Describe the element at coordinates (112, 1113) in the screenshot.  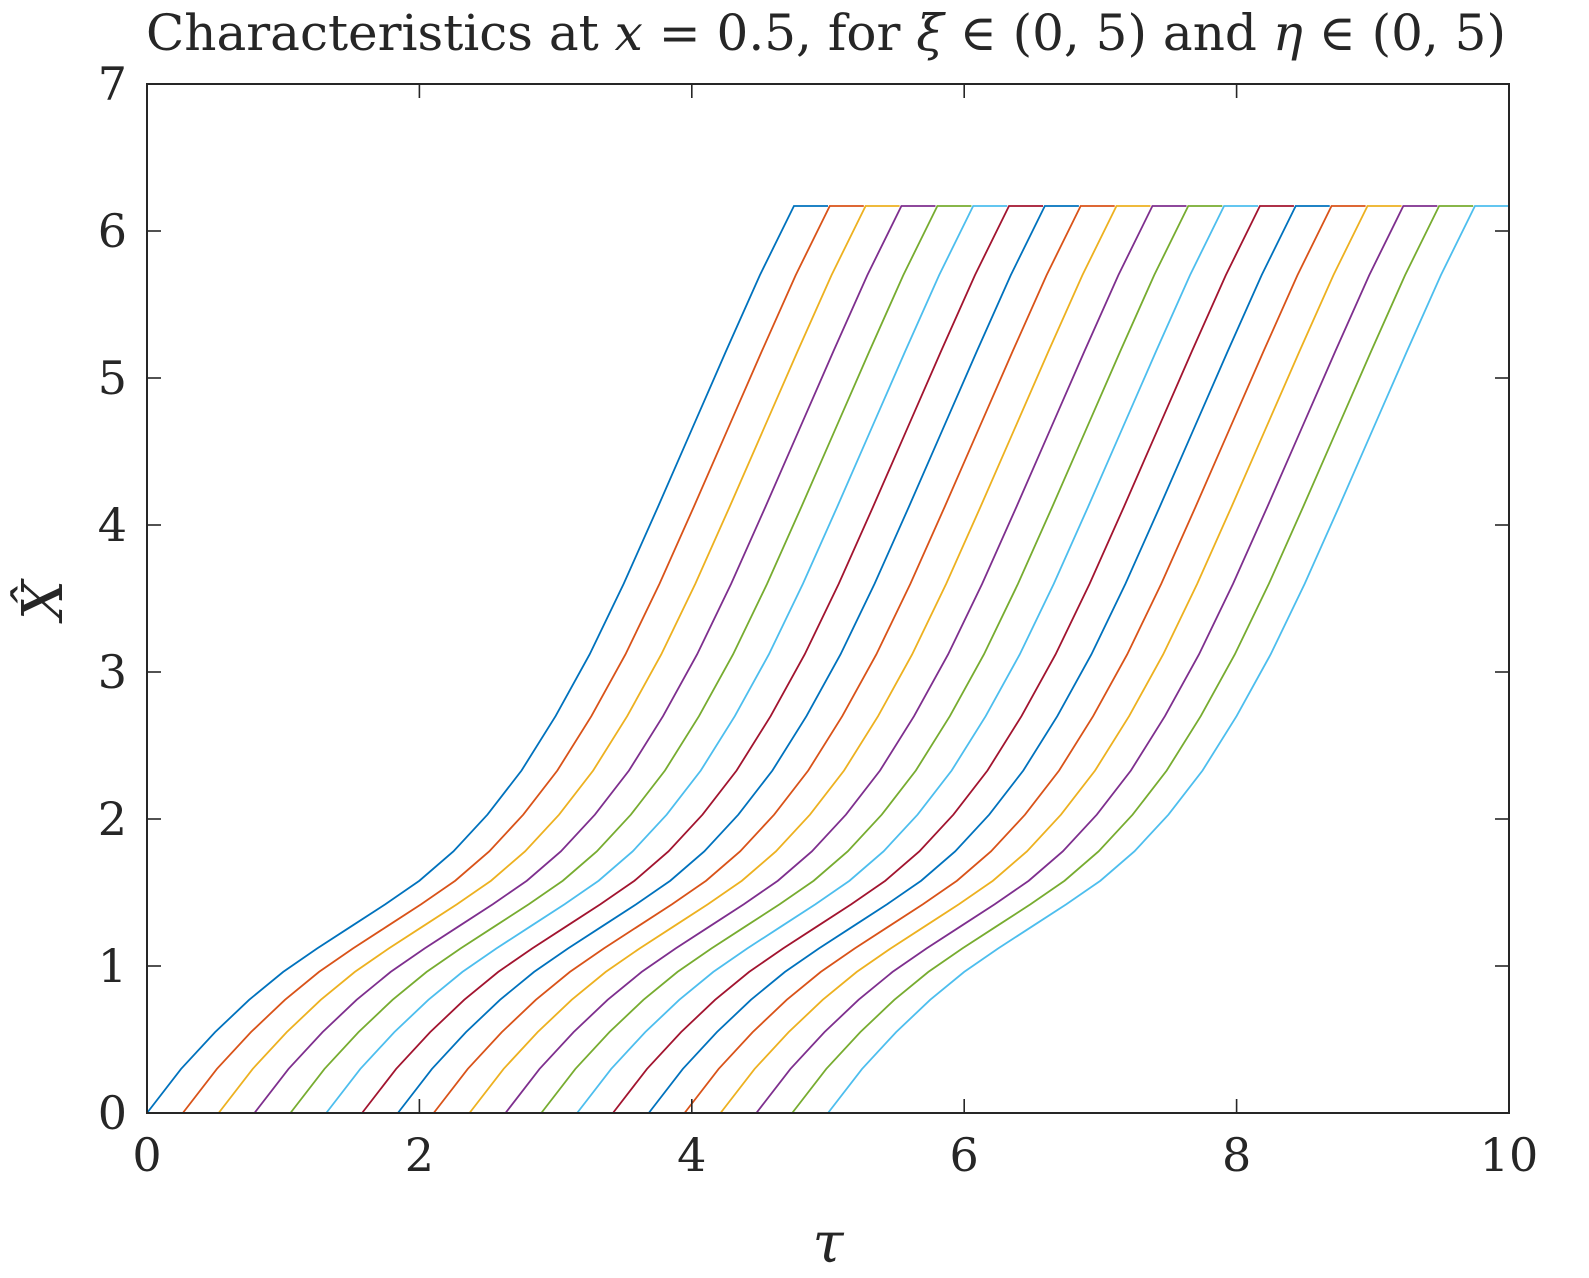
I see `y-tick-label: 0` at that location.